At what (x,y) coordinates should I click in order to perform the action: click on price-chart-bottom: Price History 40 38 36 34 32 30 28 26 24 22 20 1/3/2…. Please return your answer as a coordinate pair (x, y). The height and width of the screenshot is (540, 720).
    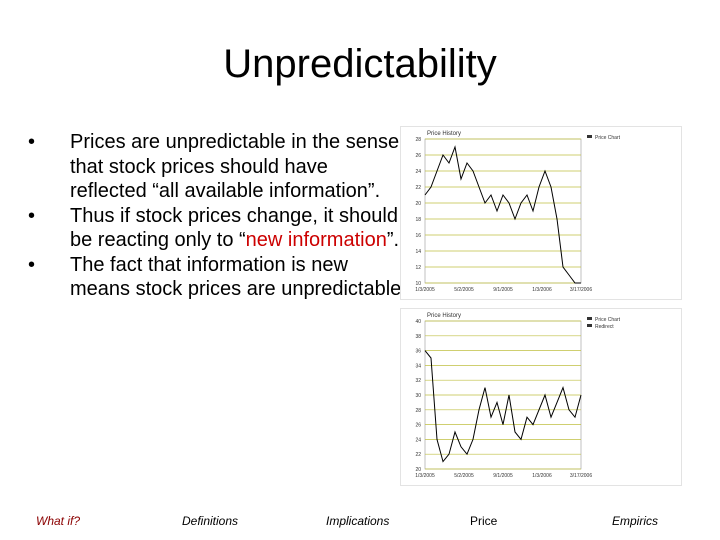
    Looking at the image, I should click on (541, 397).